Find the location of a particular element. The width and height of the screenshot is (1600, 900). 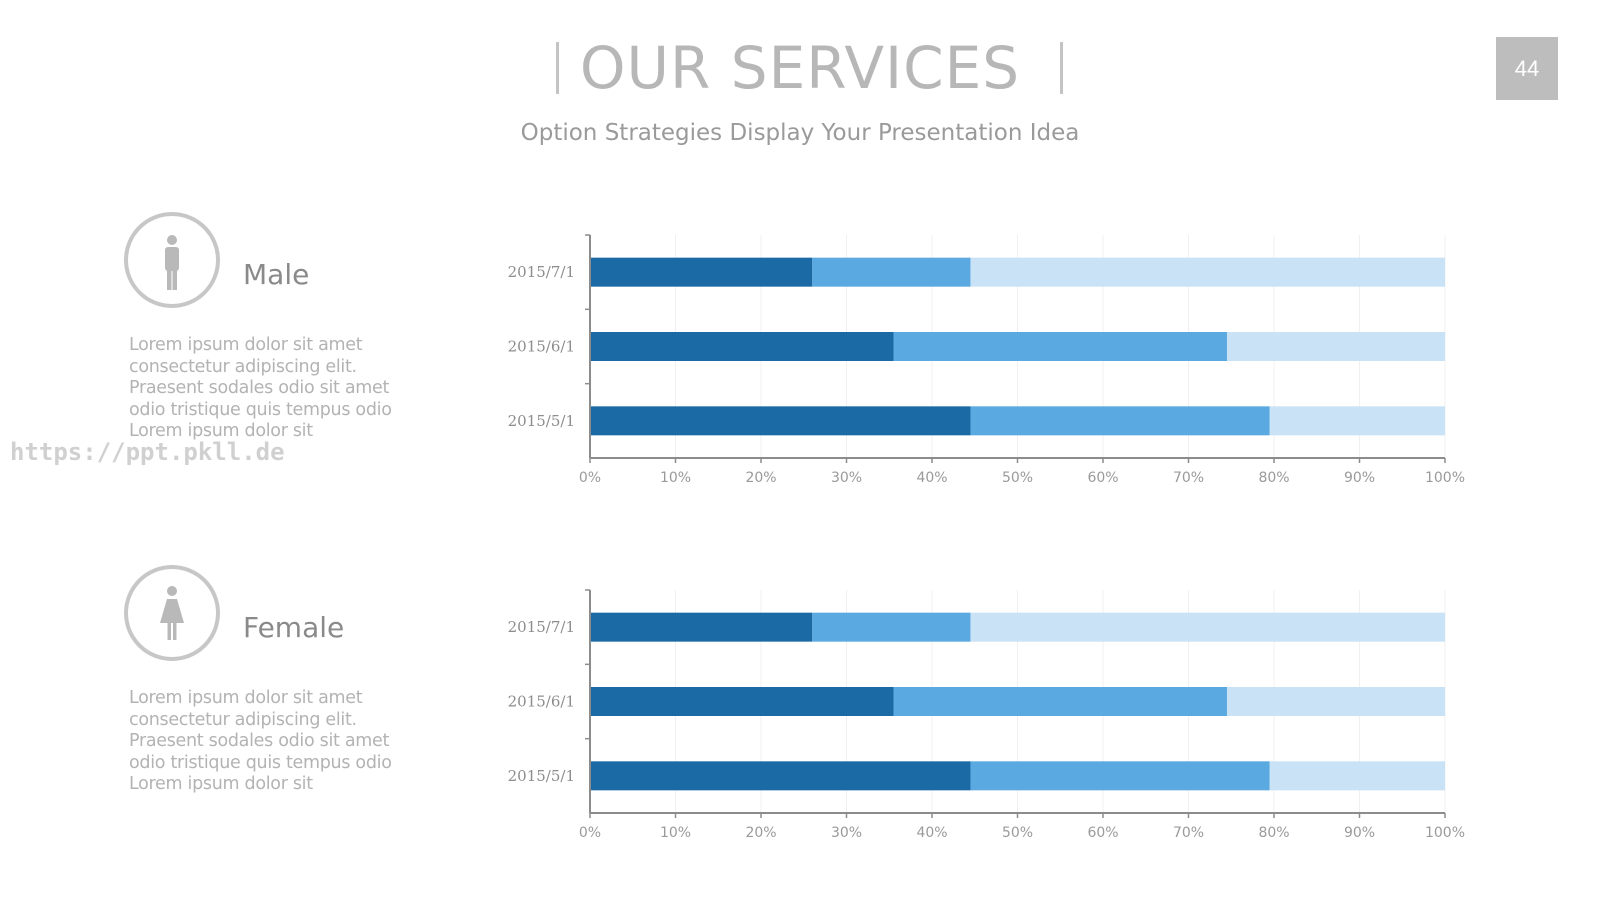

male-description-line: Lorem ipsum dolor sit is located at coordinates (221, 431).